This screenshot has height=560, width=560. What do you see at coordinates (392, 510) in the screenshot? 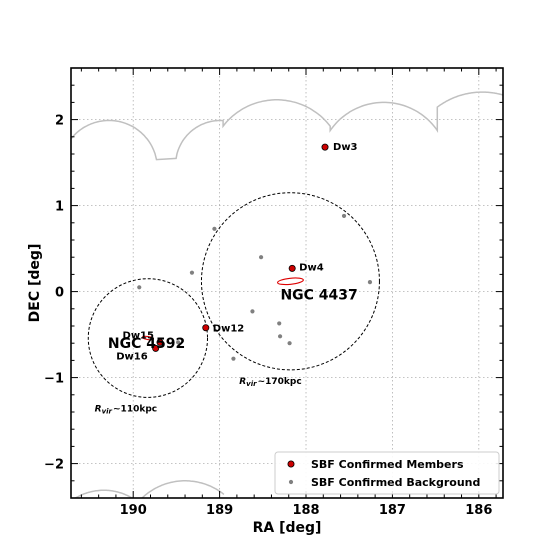
I see `x-tick-label: 187` at bounding box center [392, 510].